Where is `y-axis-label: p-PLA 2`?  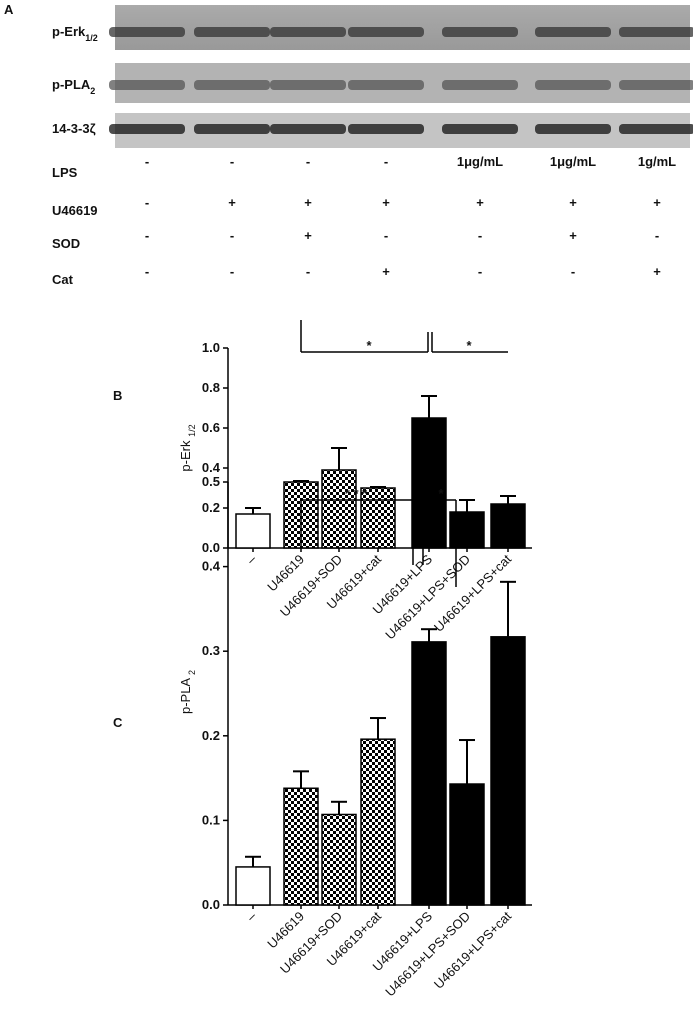
y-axis-label: p-PLA 2 is located at coordinates (187, 692).